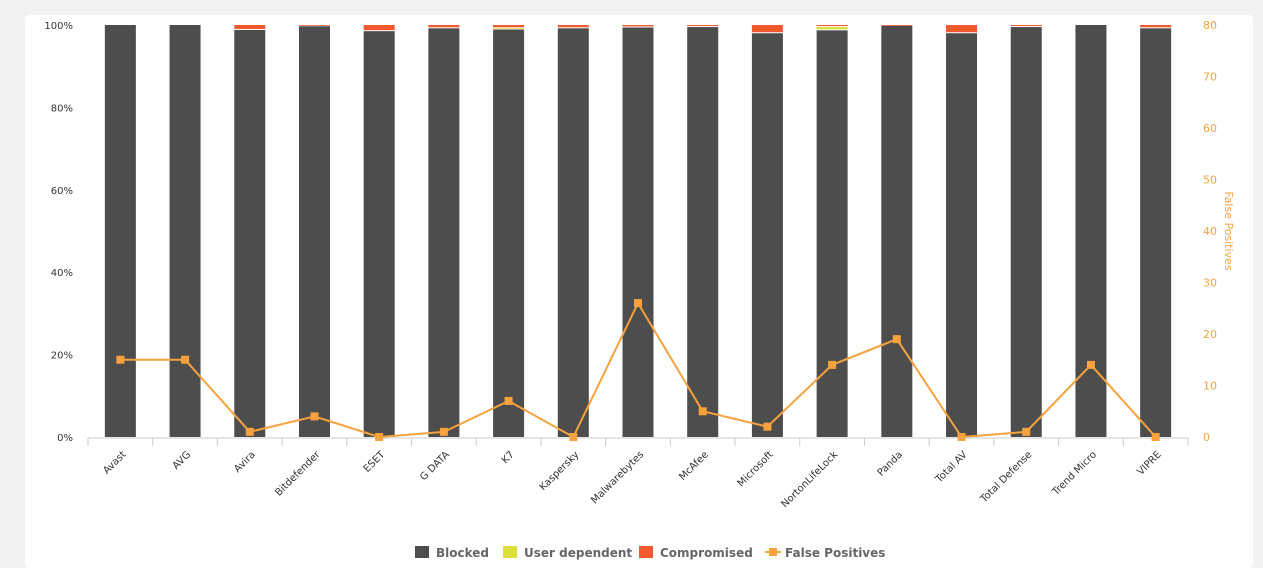 This screenshot has height=568, width=1263. Describe the element at coordinates (1210, 334) in the screenshot. I see `y-right-tick: 20` at that location.